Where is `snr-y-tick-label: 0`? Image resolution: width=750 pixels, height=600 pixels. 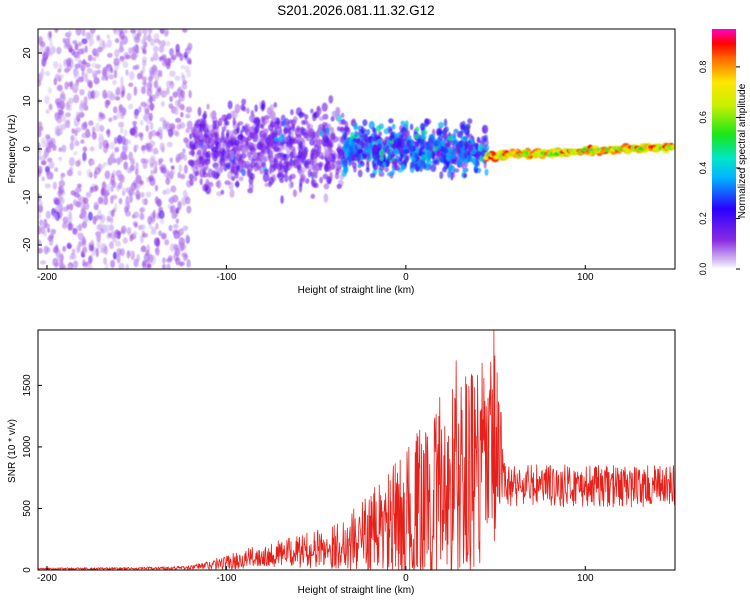 snr-y-tick-label: 0 is located at coordinates (27, 570).